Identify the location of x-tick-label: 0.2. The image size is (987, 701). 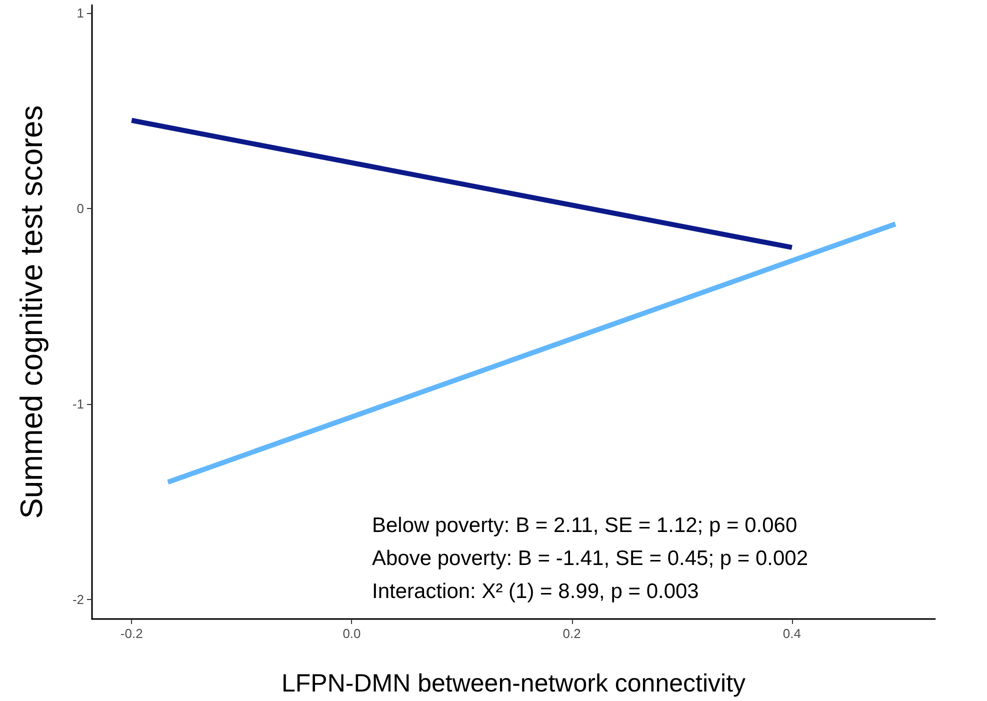
(571, 633).